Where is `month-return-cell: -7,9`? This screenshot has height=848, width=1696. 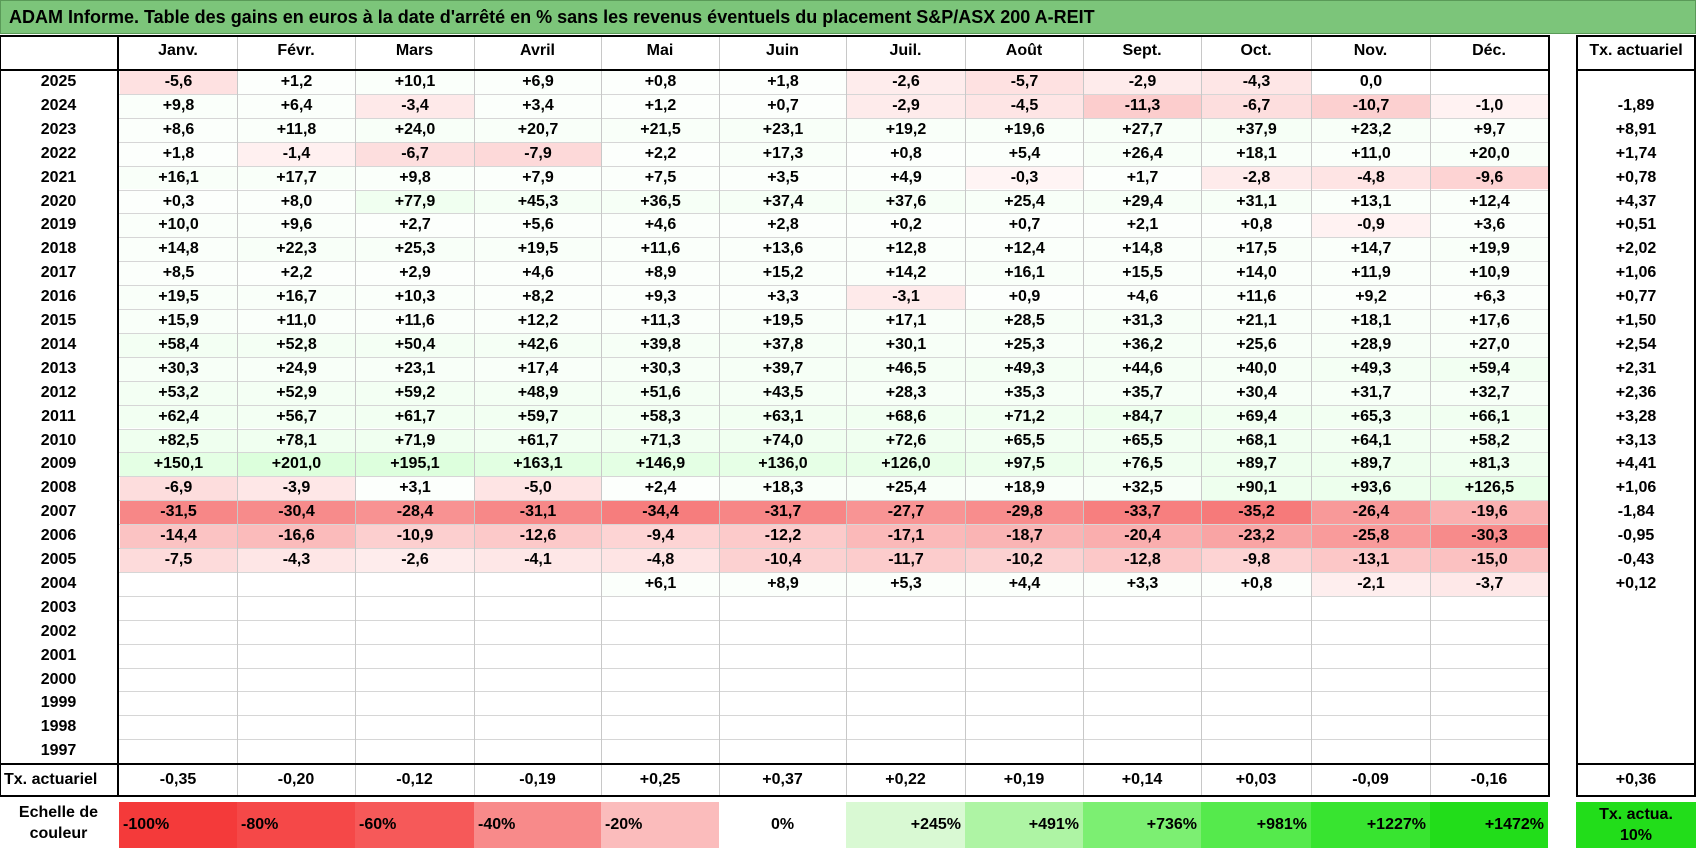
month-return-cell: -7,9 is located at coordinates (538, 154).